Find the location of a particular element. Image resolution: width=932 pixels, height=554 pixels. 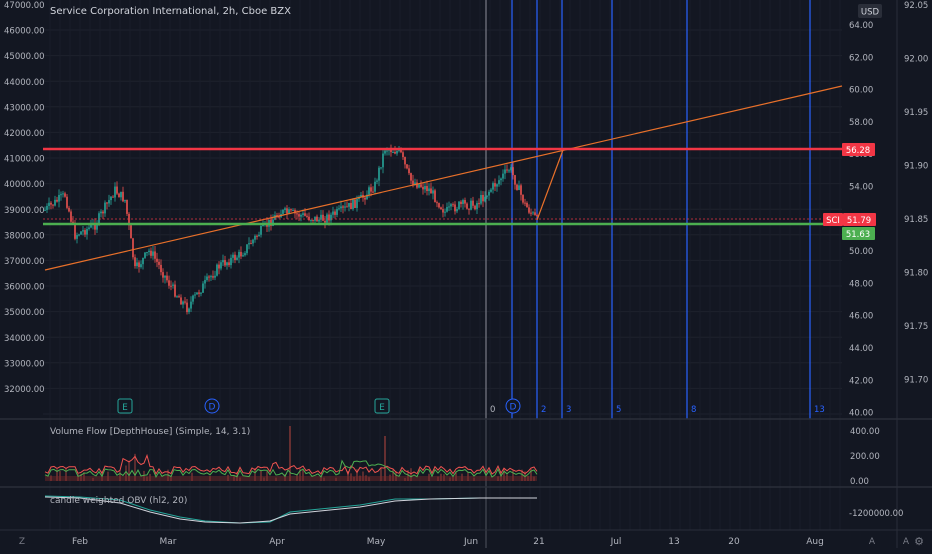

fib-label: 8 is located at coordinates (693, 410).